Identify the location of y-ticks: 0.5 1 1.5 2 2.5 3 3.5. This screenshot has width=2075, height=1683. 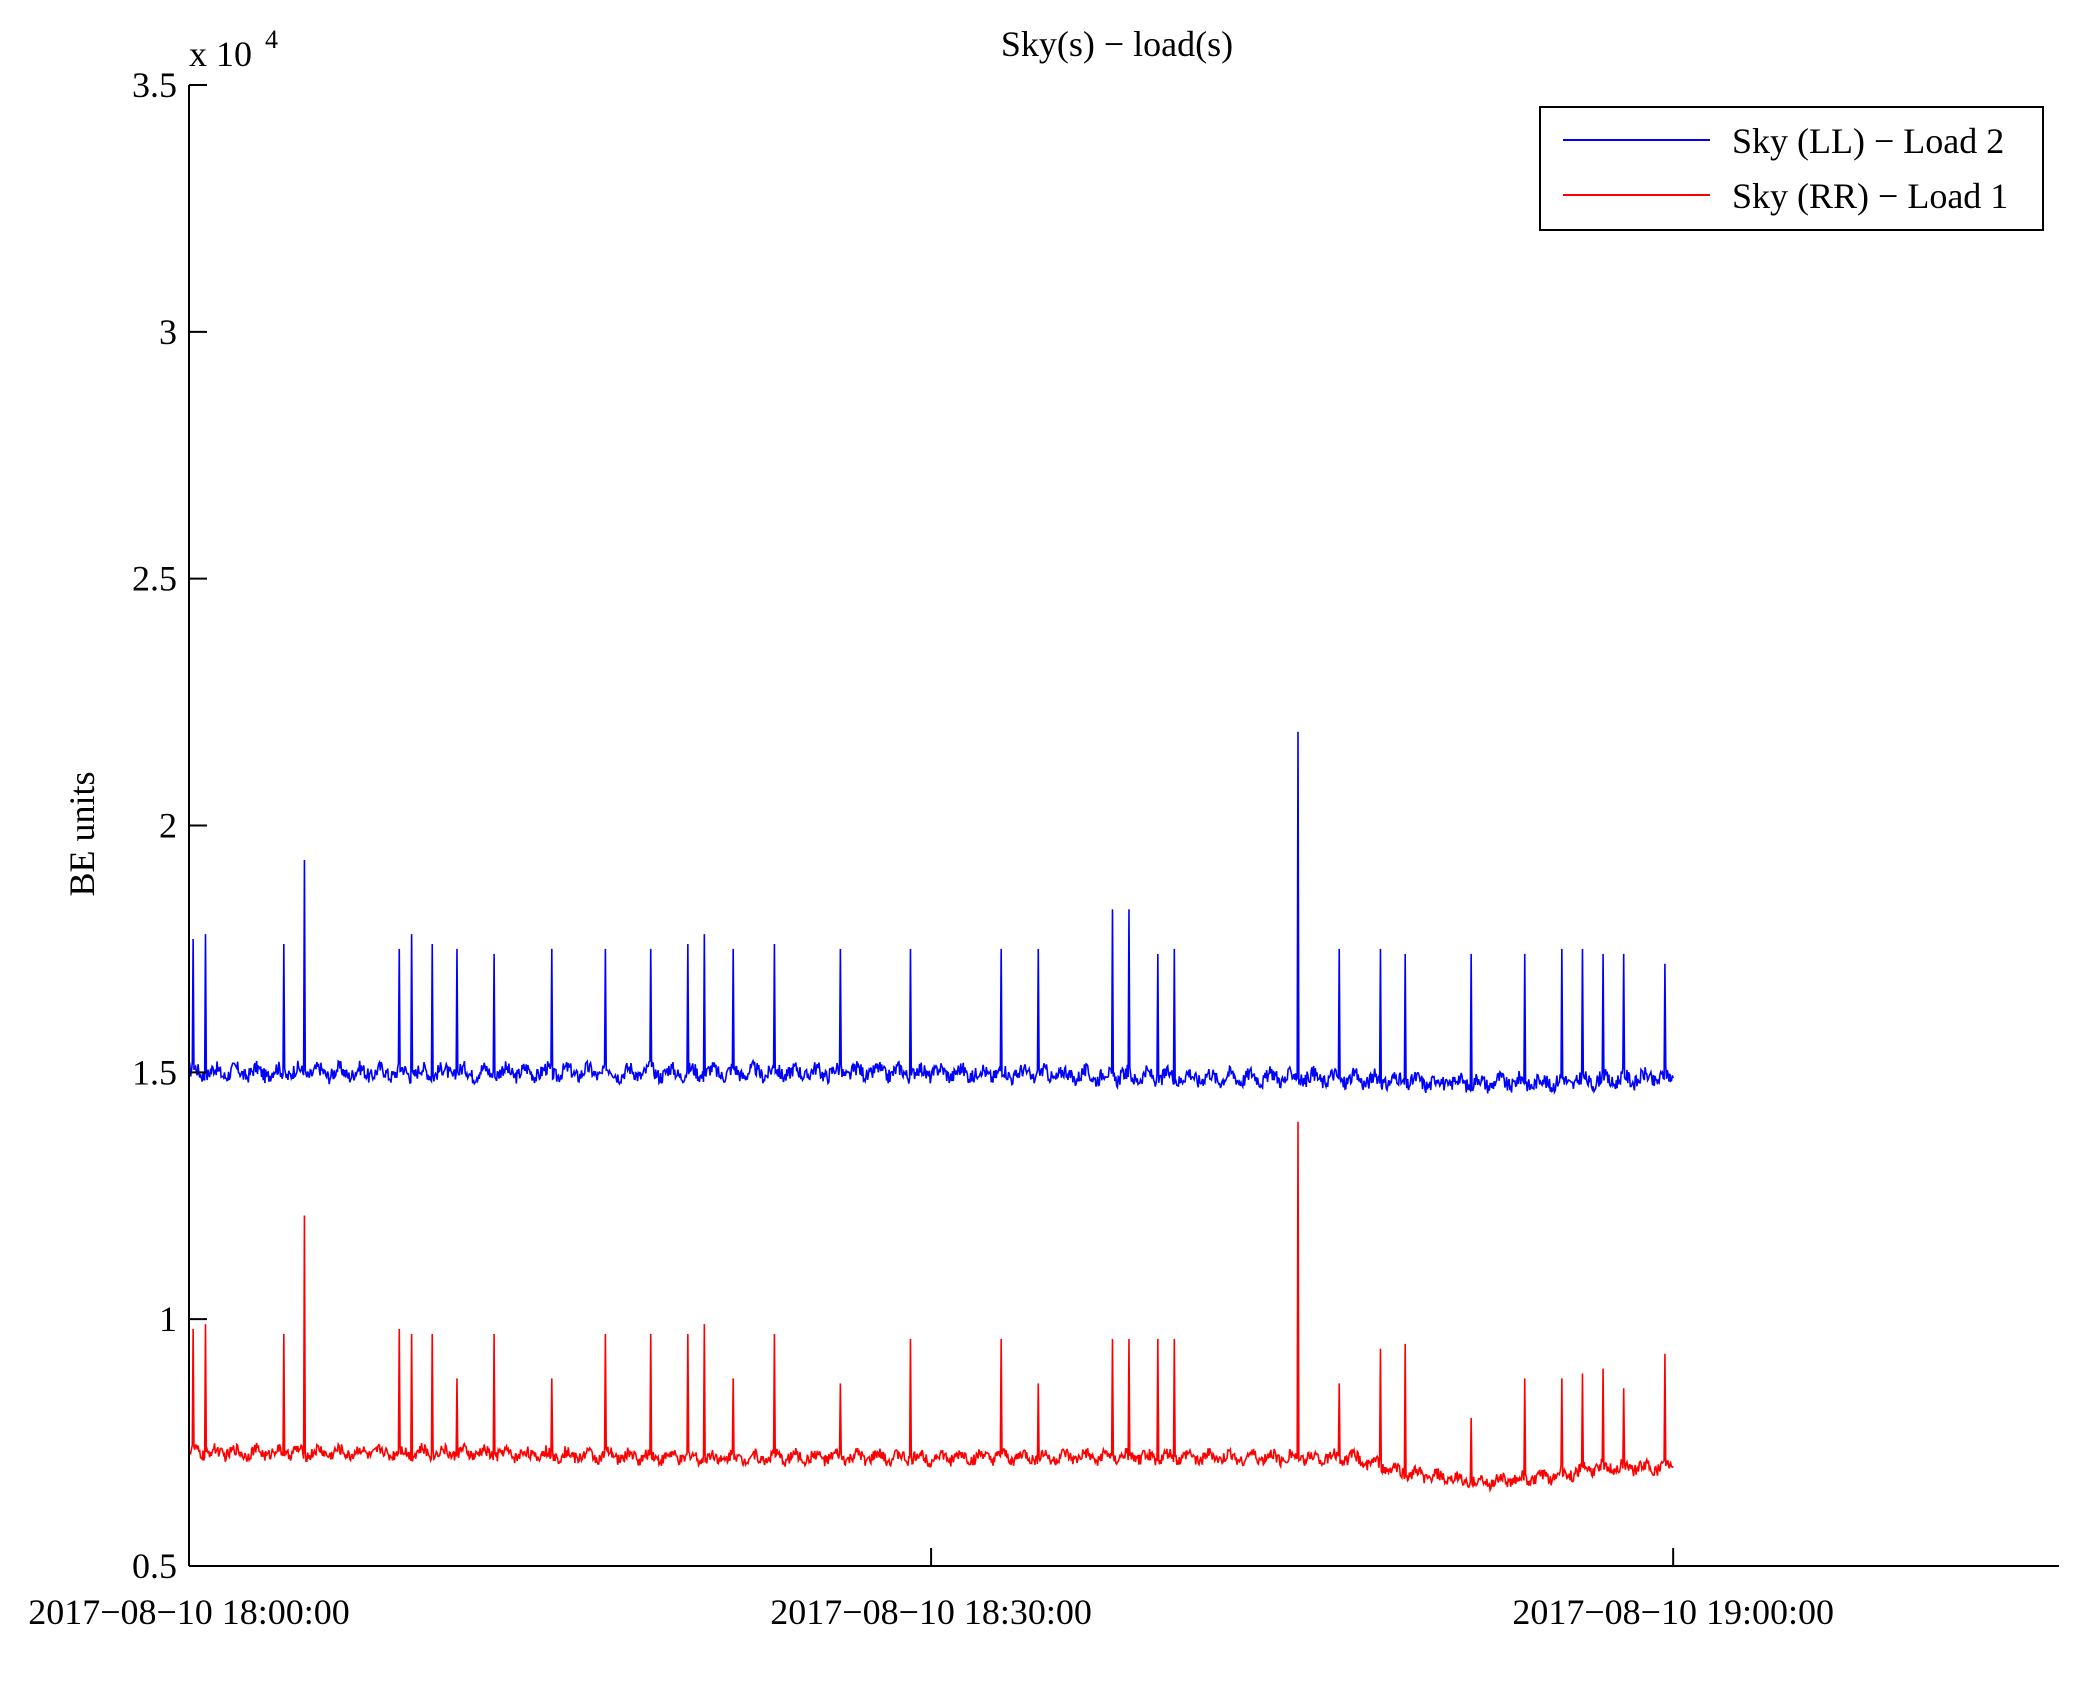
(169, 825).